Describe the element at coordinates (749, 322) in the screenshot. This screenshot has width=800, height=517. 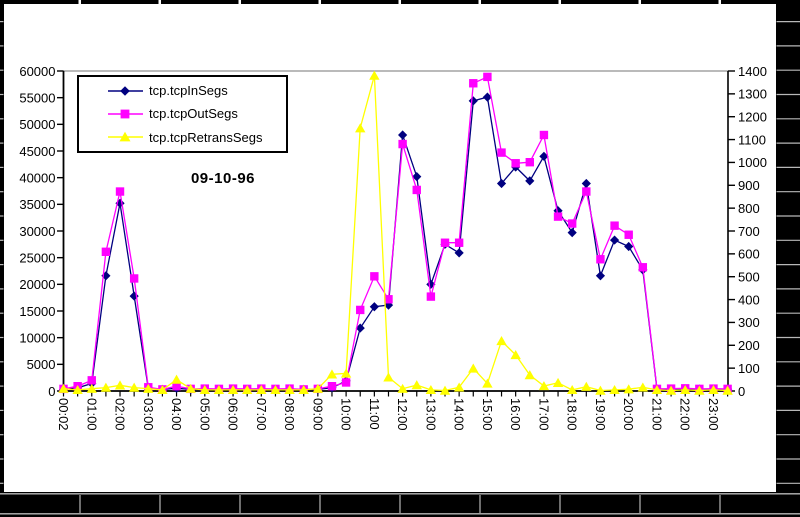
I see `y-axis-right-label: 300` at that location.